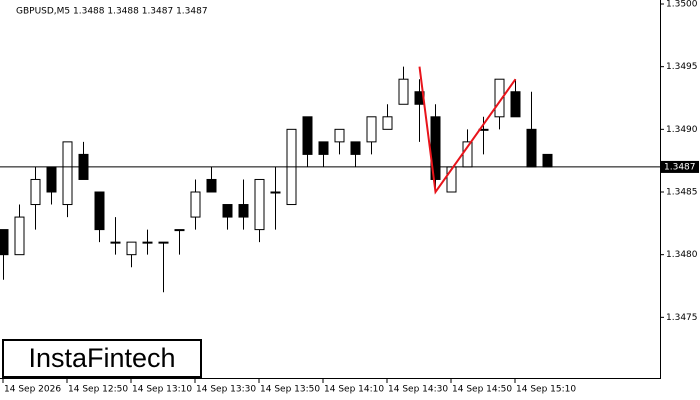 The width and height of the screenshot is (700, 400). Describe the element at coordinates (290, 390) in the screenshot. I see `x-tick-label: 14 Sep 13:50` at that location.